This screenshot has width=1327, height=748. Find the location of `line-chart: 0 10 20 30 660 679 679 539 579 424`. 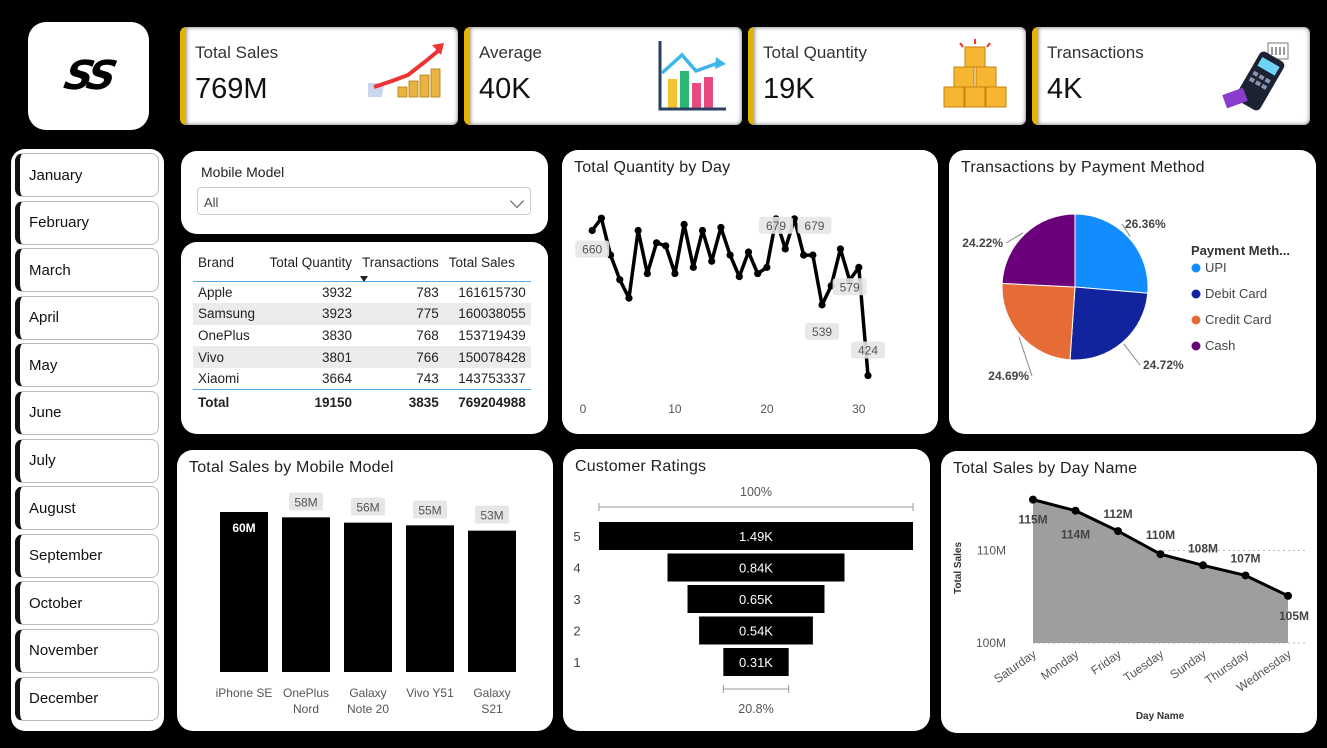

line-chart: 0 10 20 30 660 679 679 539 579 424 is located at coordinates (730, 315).